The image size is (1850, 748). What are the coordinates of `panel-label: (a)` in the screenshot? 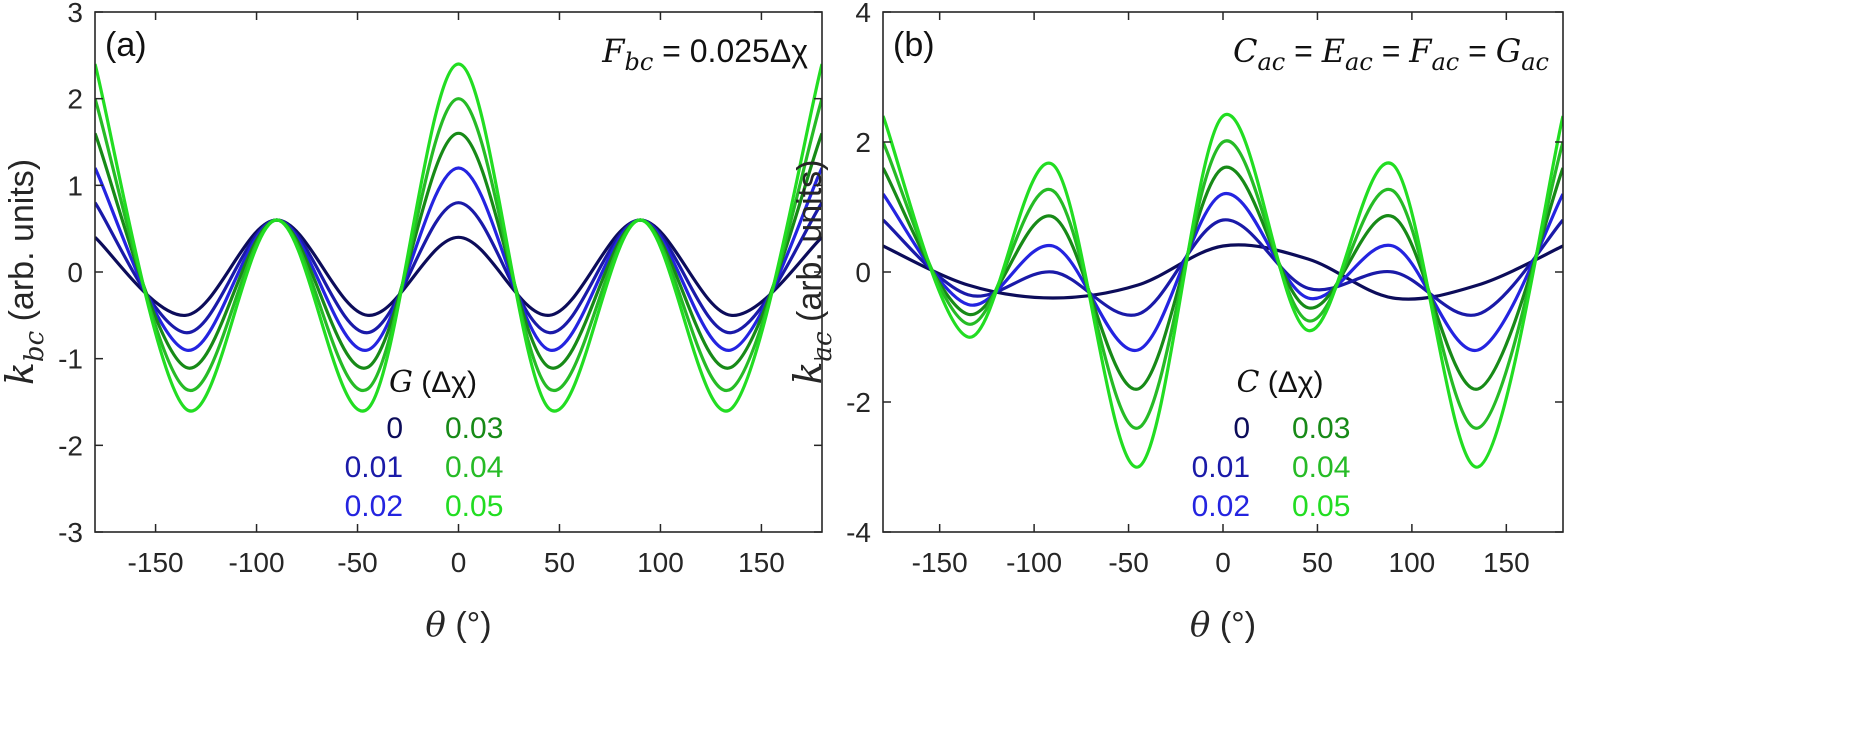 It's located at (126, 45).